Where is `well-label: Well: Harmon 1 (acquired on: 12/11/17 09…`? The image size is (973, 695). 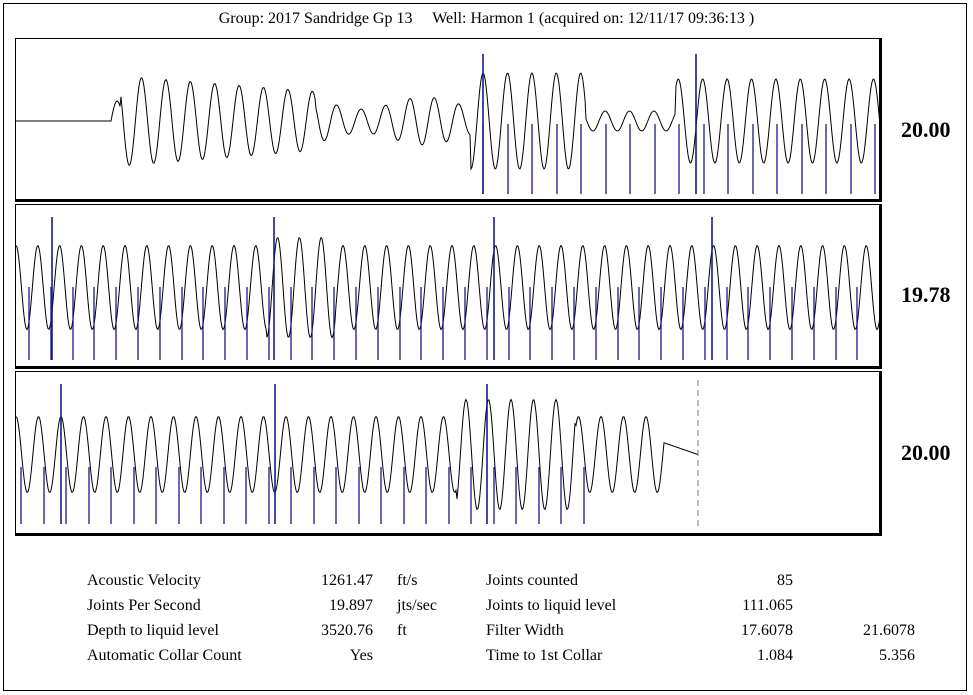 well-label: Well: Harmon 1 (acquired on: 12/11/17 09… is located at coordinates (593, 18).